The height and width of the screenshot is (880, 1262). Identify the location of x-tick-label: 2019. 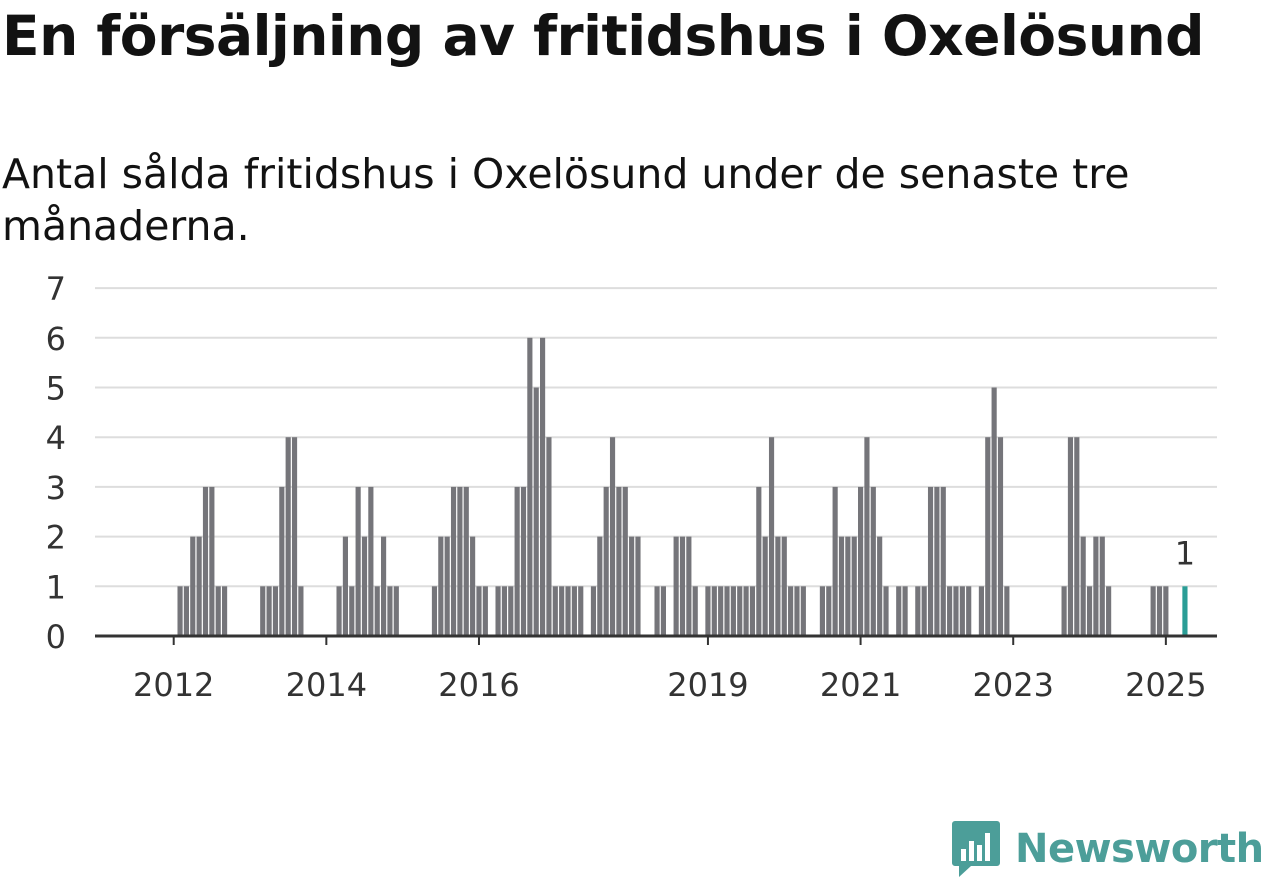
(707, 685).